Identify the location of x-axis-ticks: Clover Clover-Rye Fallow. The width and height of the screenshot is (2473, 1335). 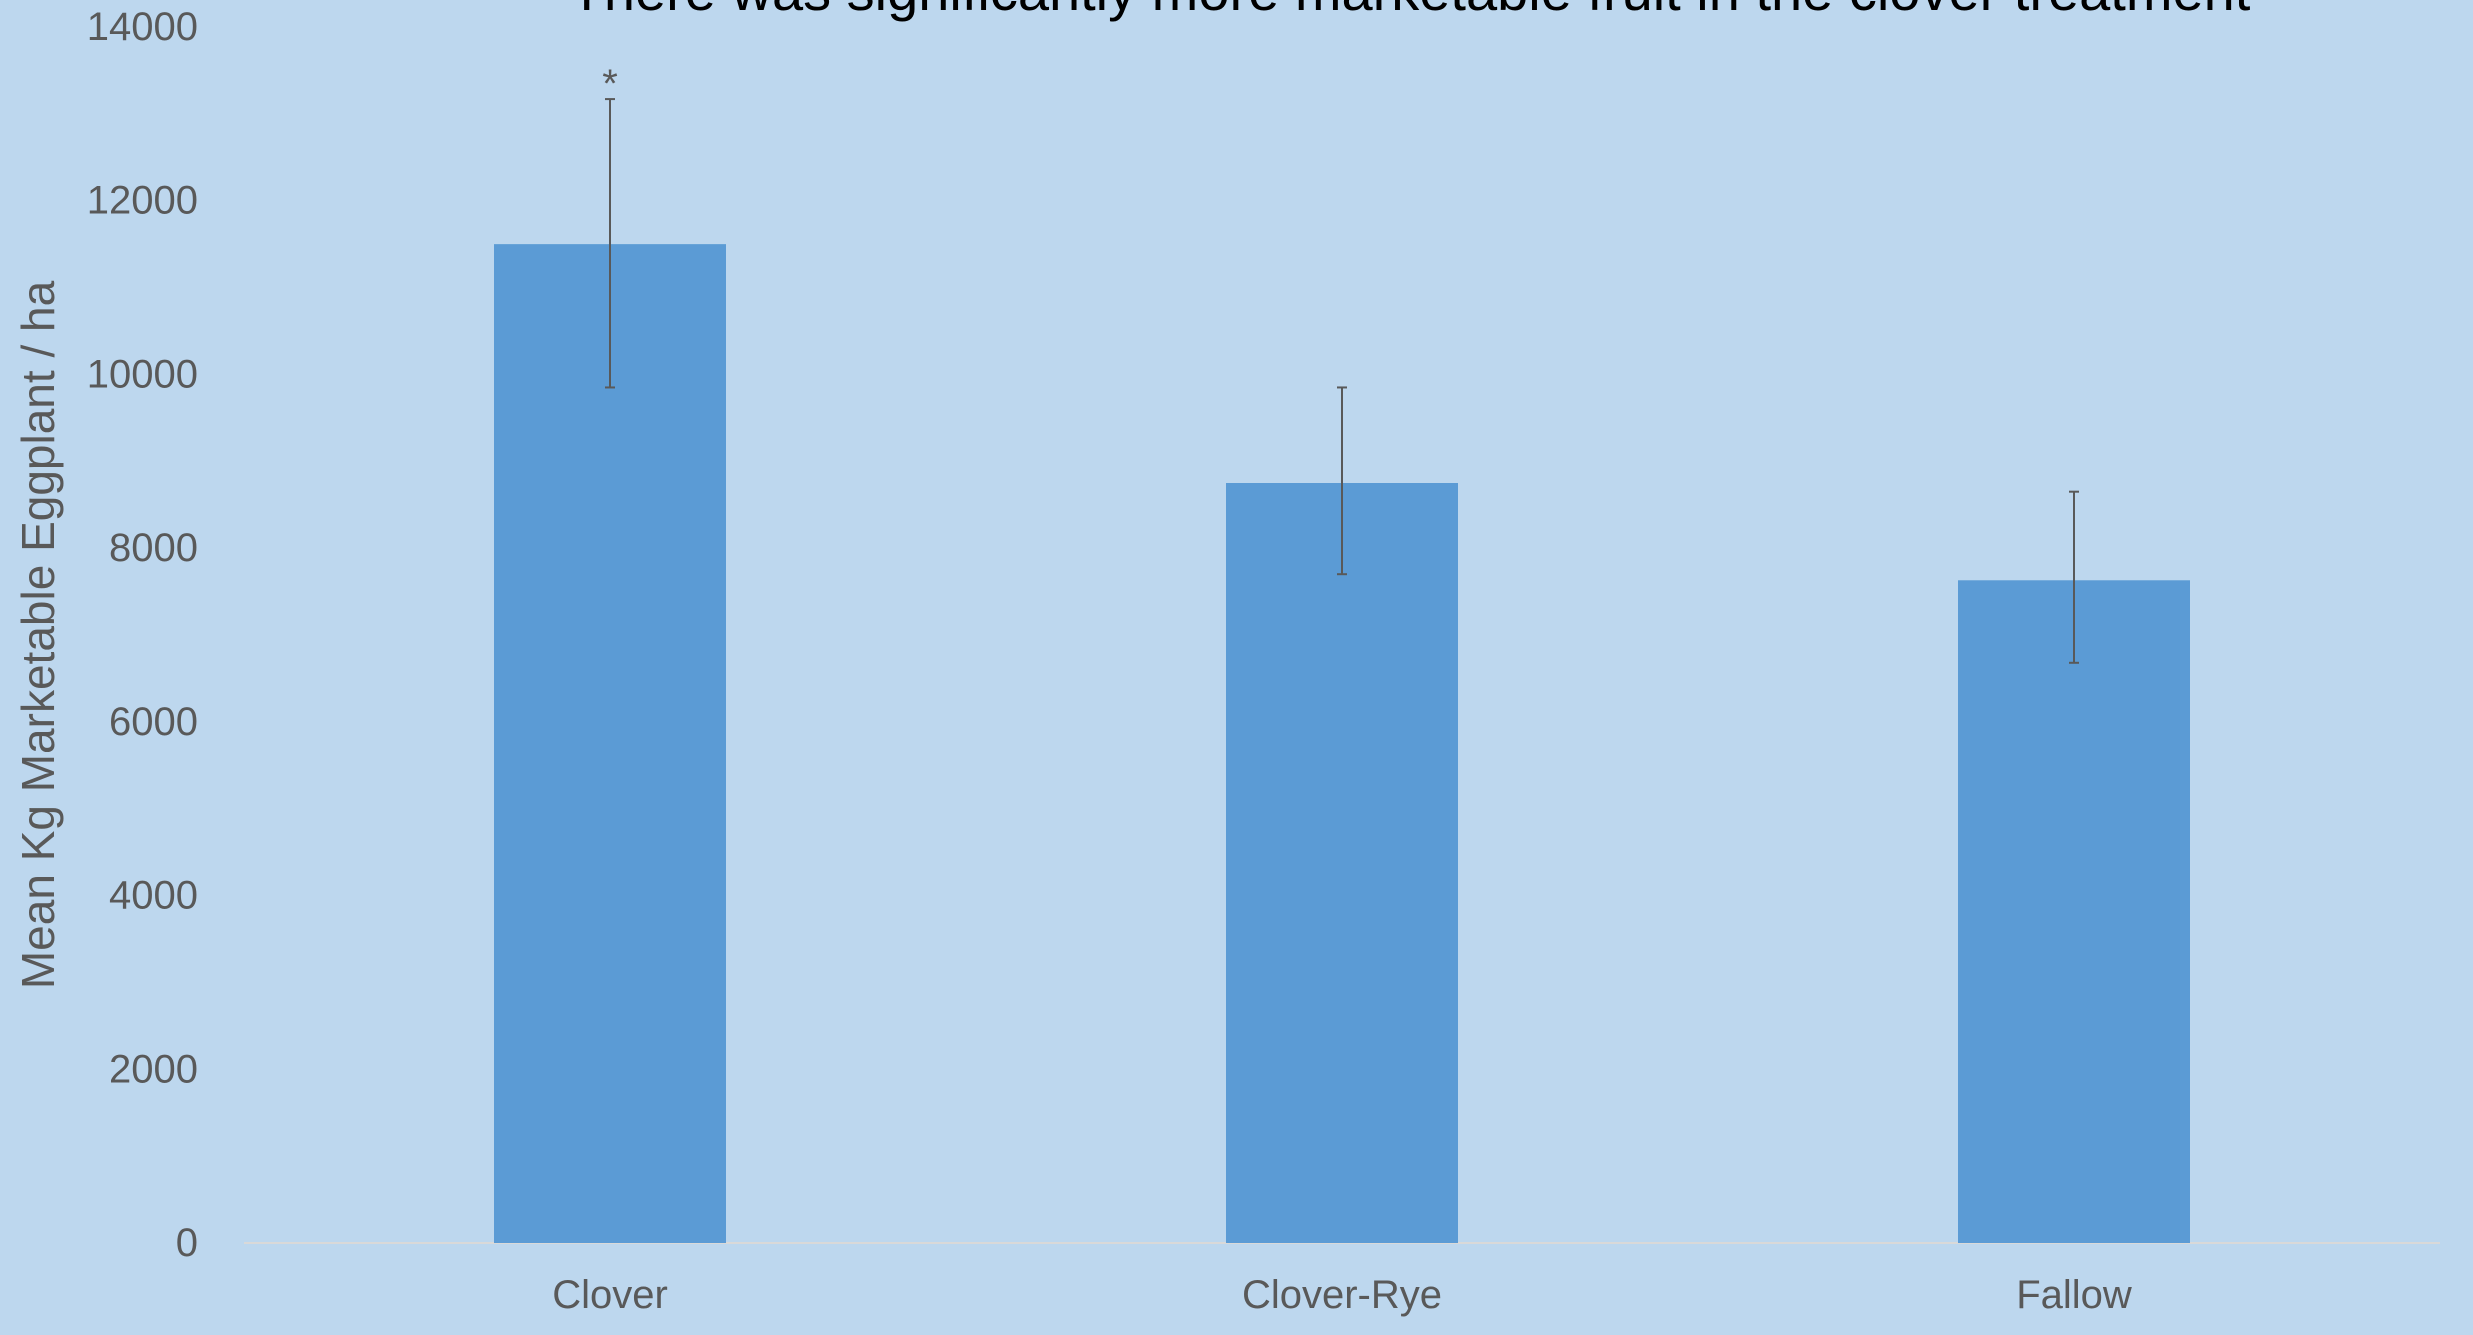
(1342, 1295).